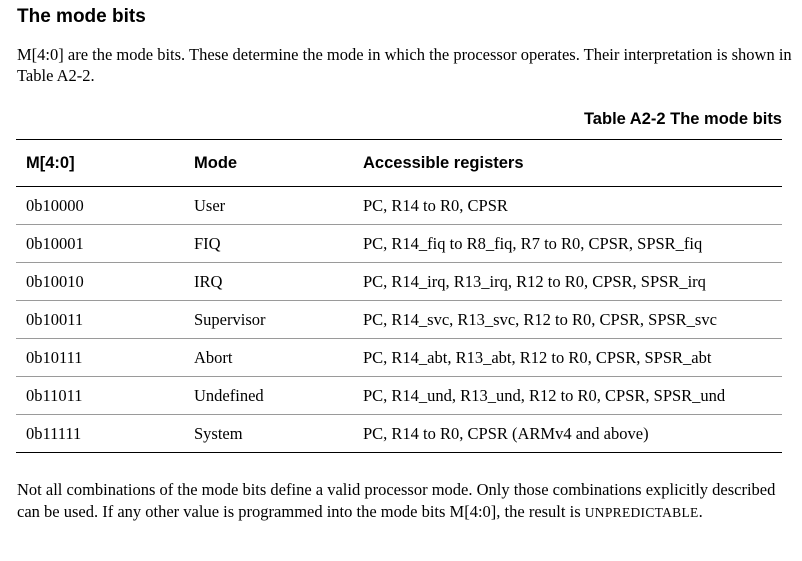 Image resolution: width=802 pixels, height=561 pixels. I want to click on cell-mode: Supervisor, so click(268, 319).